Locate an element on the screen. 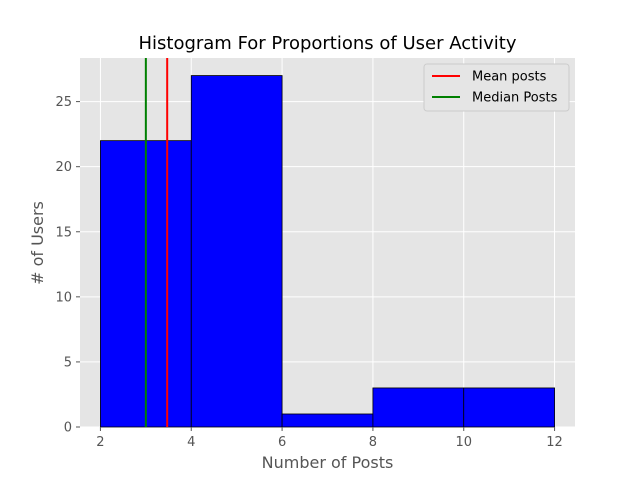  y-axis-label: # of Users is located at coordinates (37, 243).